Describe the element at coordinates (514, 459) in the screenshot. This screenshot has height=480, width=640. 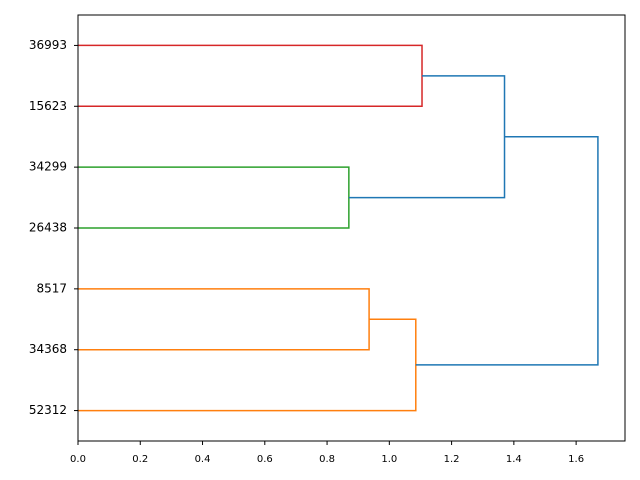
I see `x-tick-label: 1.4` at that location.